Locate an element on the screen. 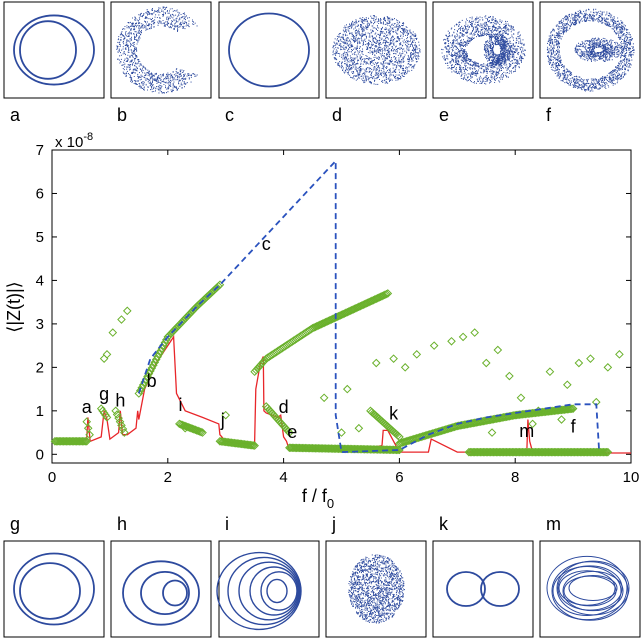  annotation-e: e is located at coordinates (292, 432).